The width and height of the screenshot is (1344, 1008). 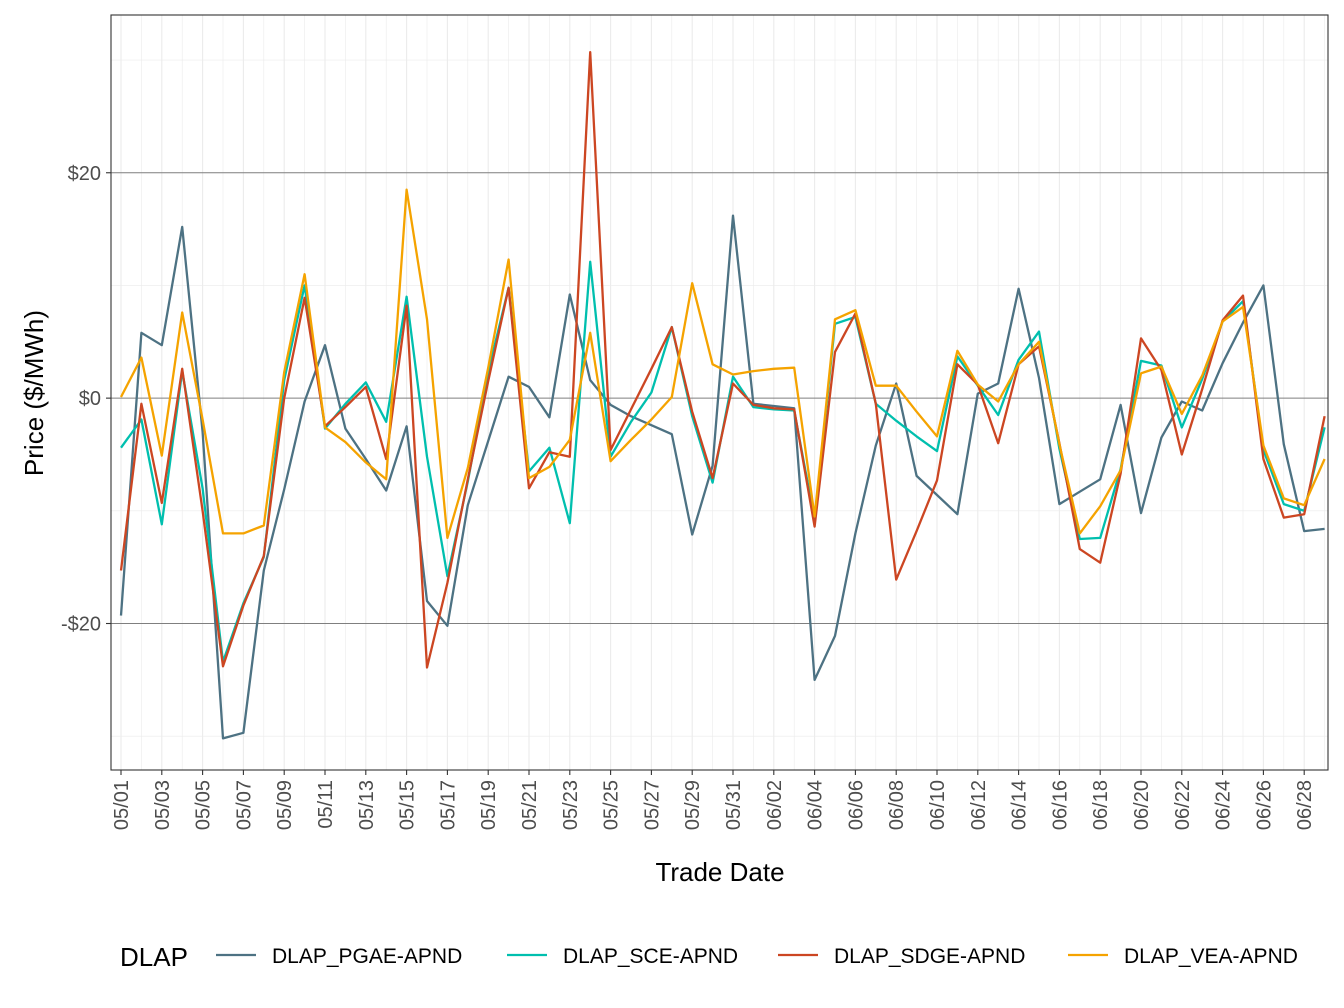 What do you see at coordinates (285, 805) in the screenshot?
I see `x-tick-label: 05/09` at bounding box center [285, 805].